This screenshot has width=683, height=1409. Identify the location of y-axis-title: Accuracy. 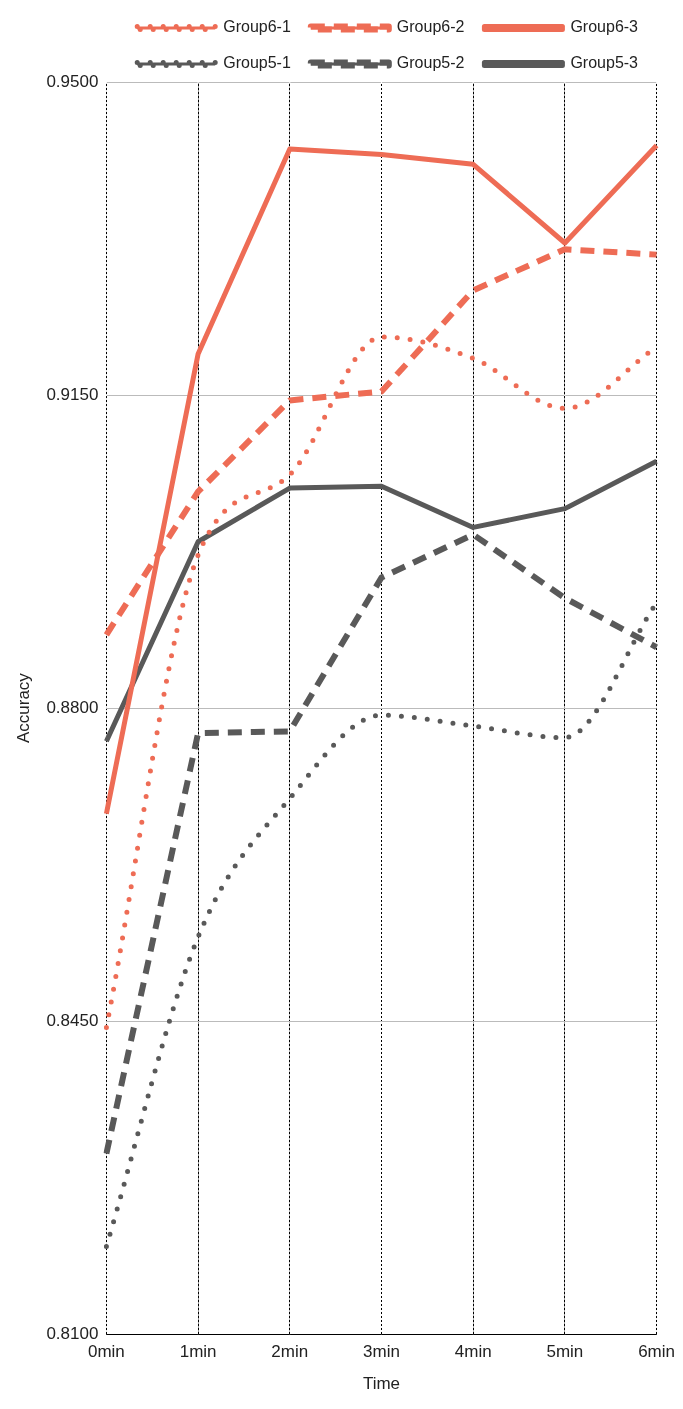
(23, 708).